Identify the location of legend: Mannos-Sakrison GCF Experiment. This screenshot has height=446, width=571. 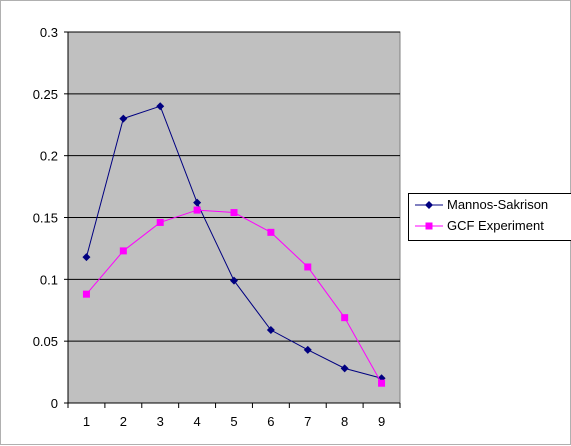
(489, 217).